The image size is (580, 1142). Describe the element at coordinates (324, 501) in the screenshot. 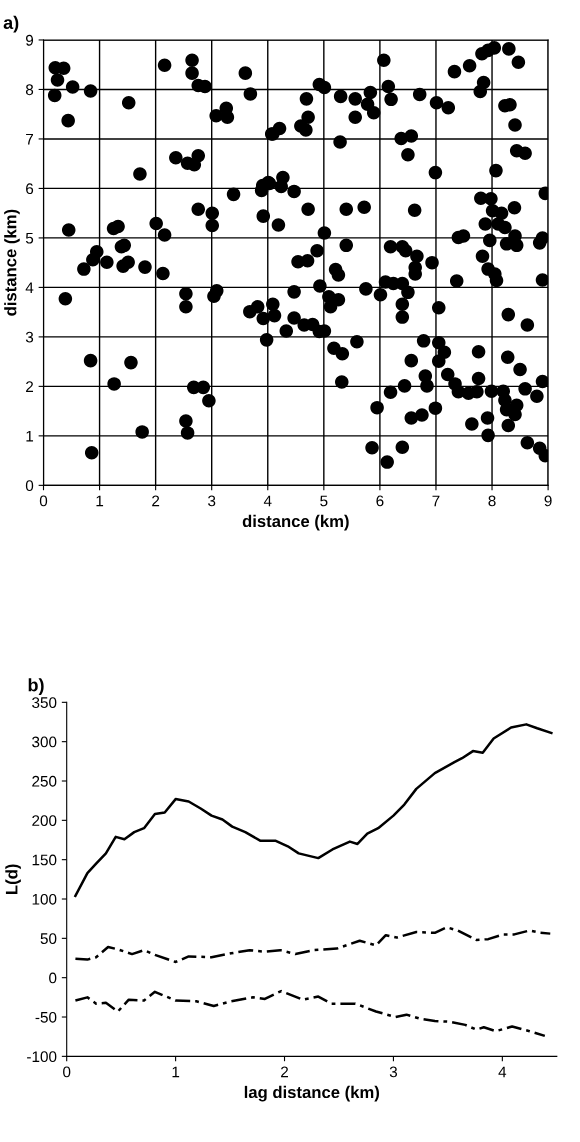

I see `x-tick-label: 5` at that location.